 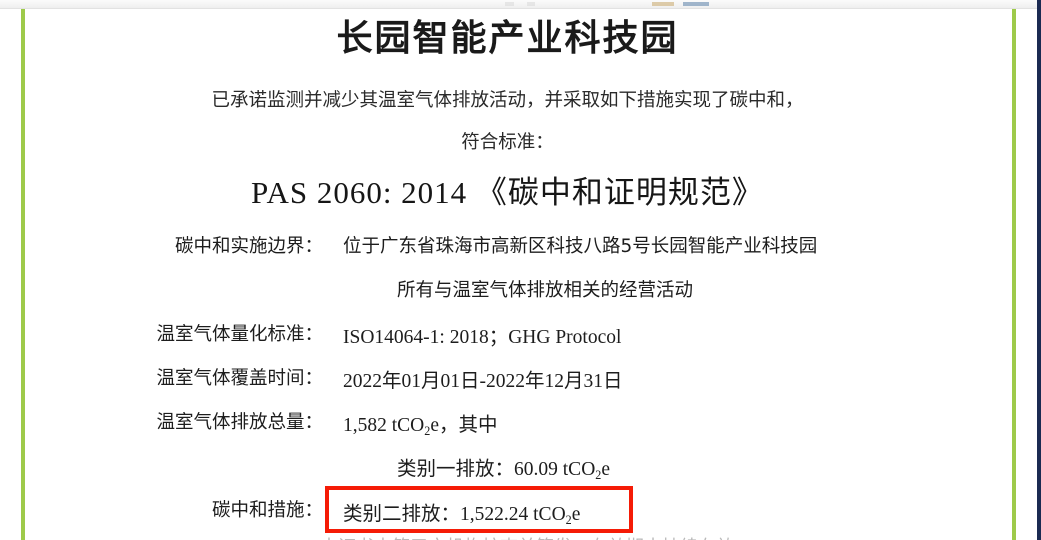 I want to click on category-two-prefix: 类别二排放：, so click(x=402, y=514).